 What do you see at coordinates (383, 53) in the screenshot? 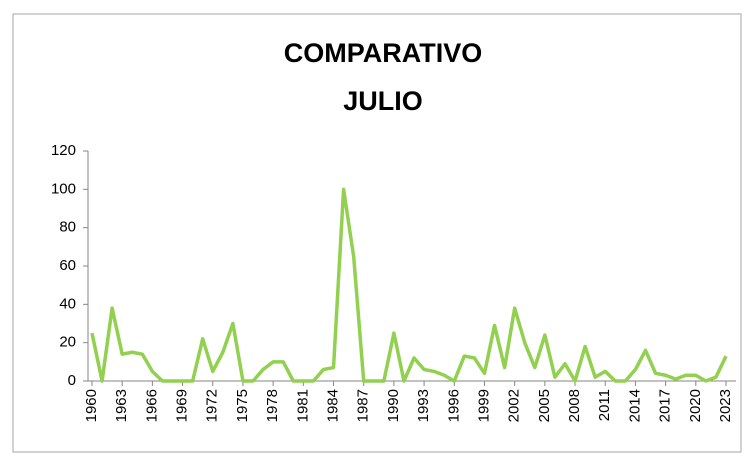
I see `chart-title: COMPARATIVO` at bounding box center [383, 53].